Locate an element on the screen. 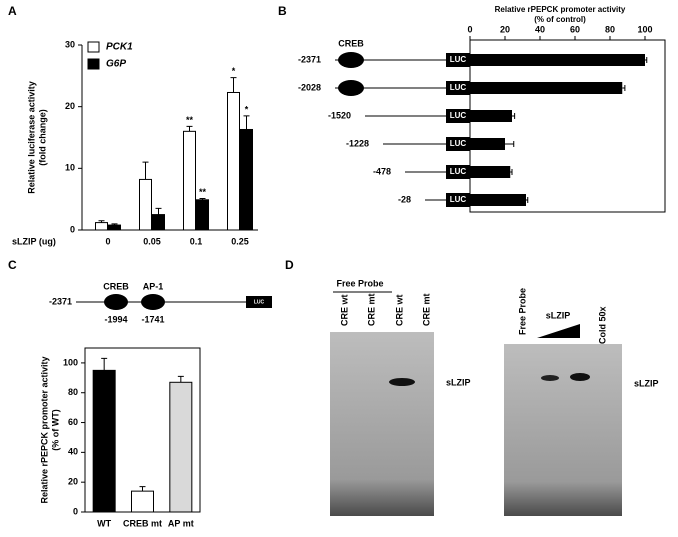  construct-label: -1520 is located at coordinates (339, 115).